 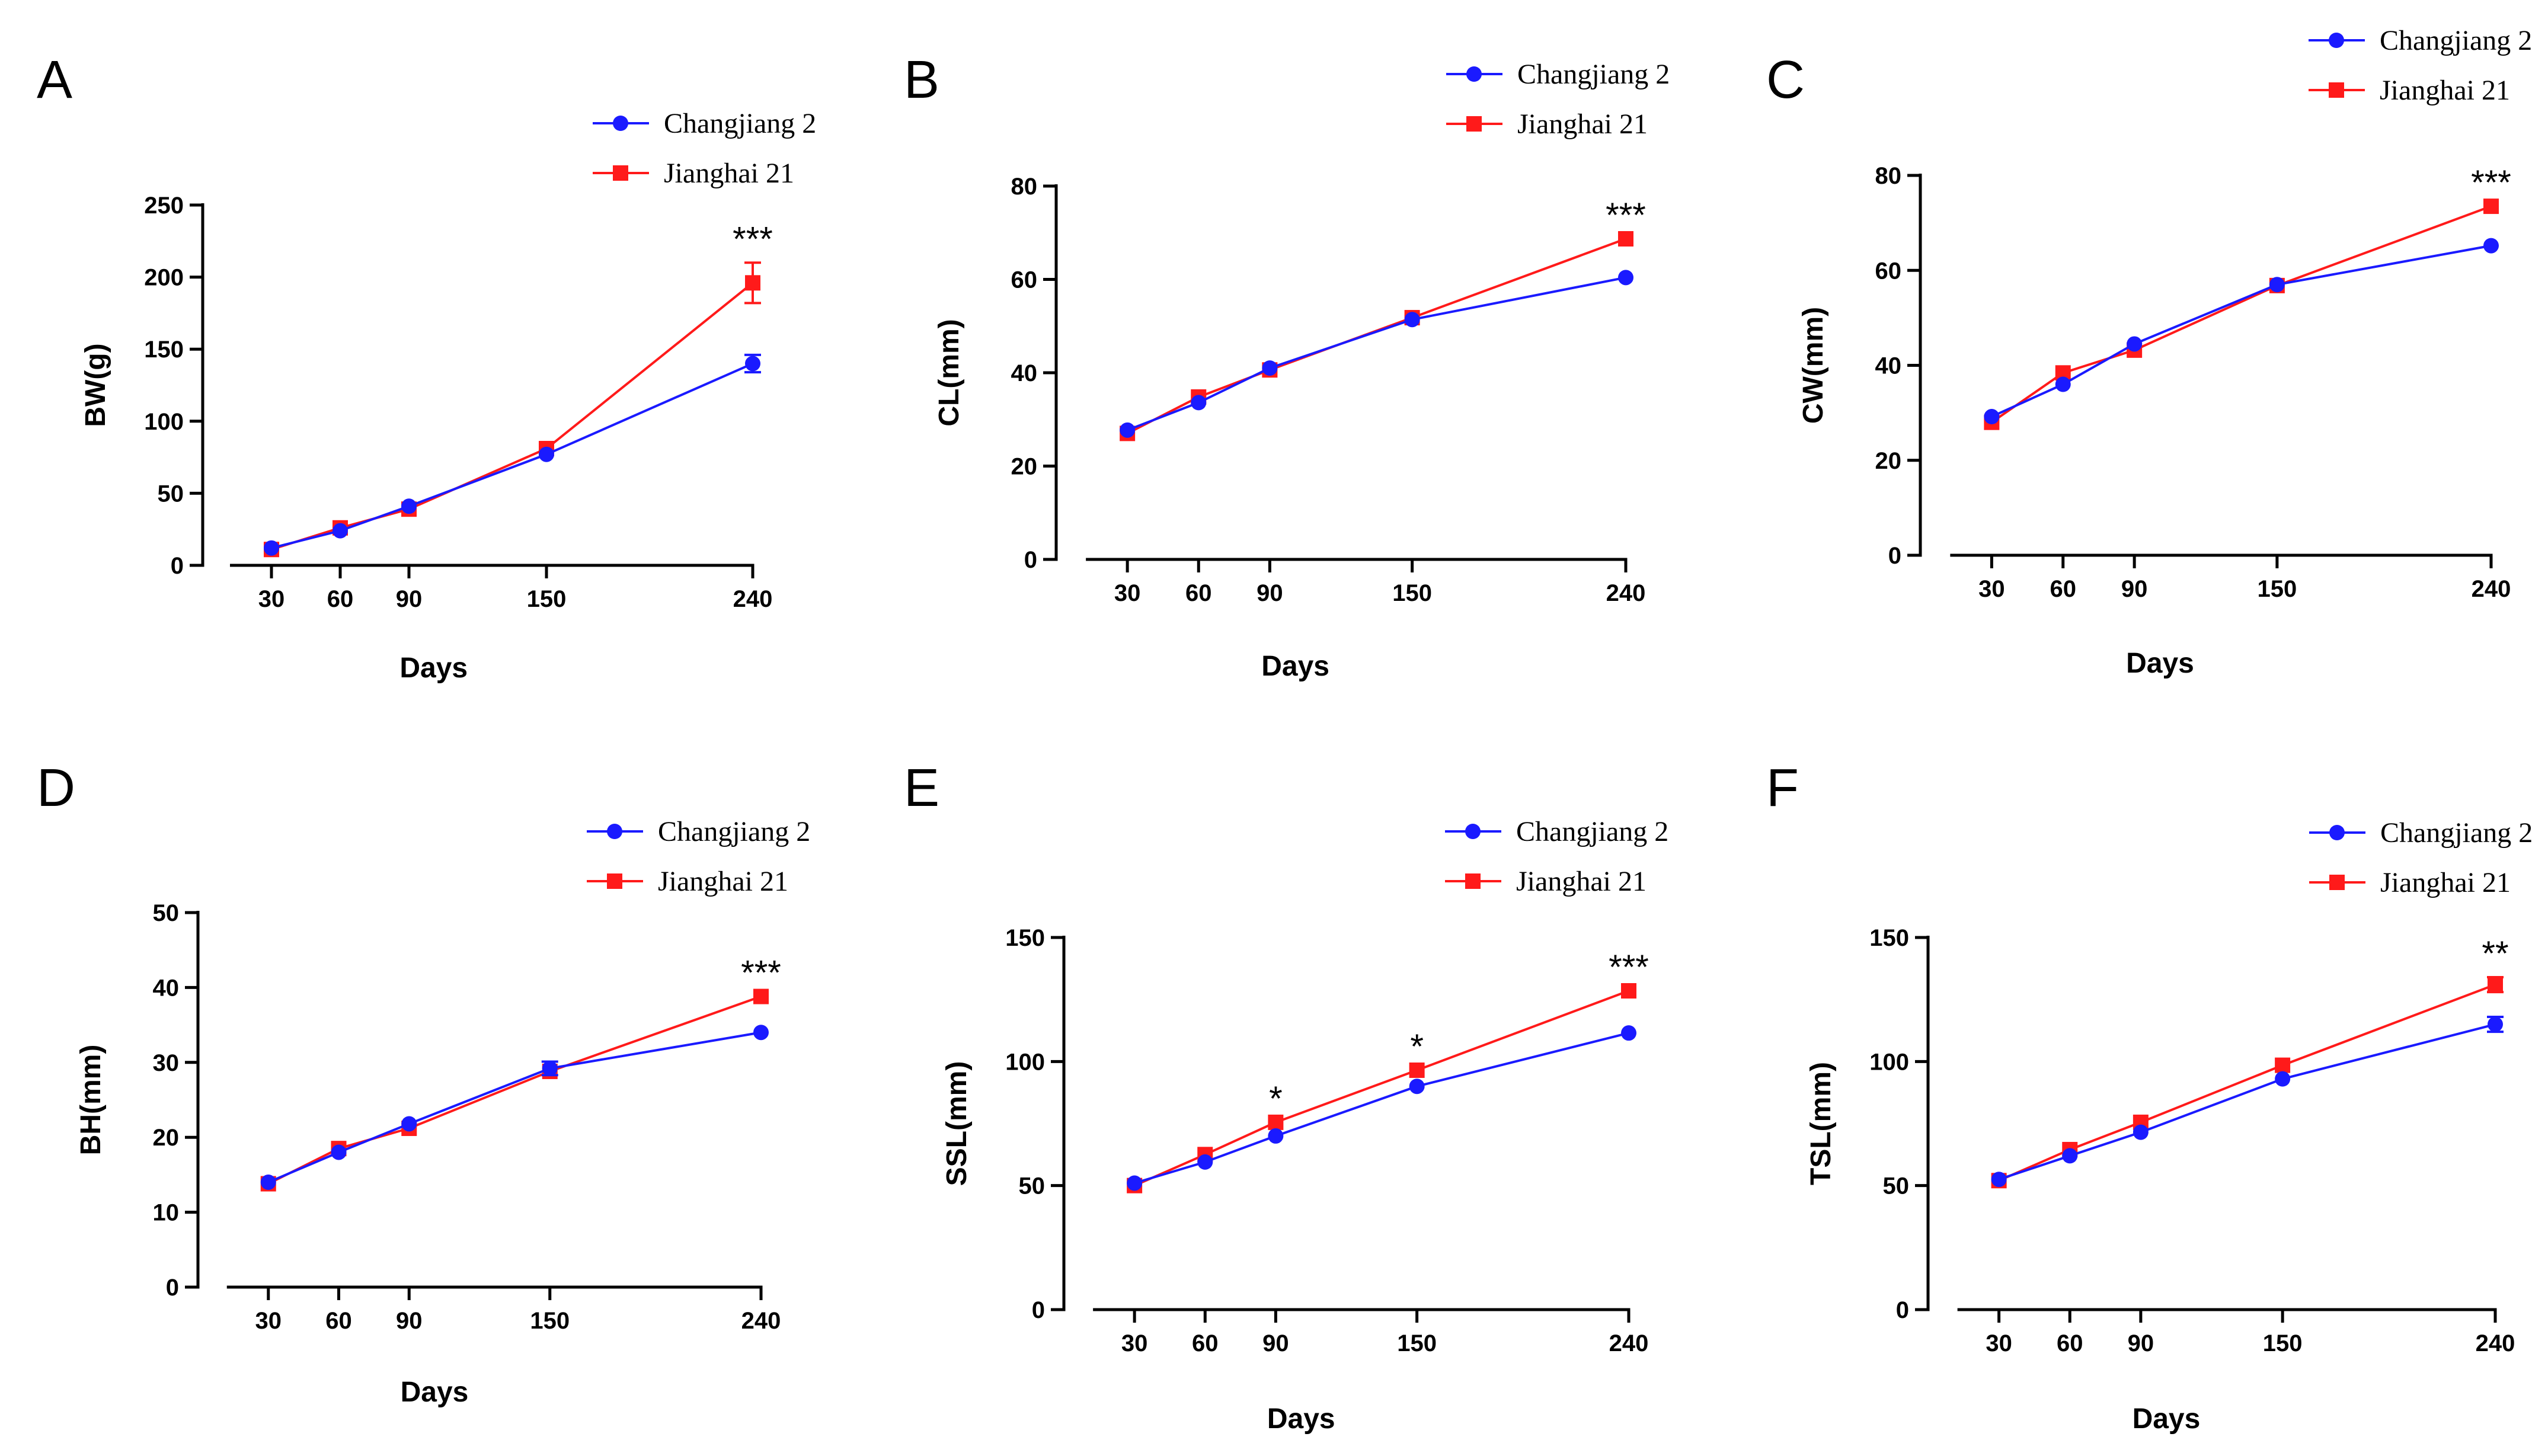 I want to click on y-tick-label: 10, so click(x=166, y=1213).